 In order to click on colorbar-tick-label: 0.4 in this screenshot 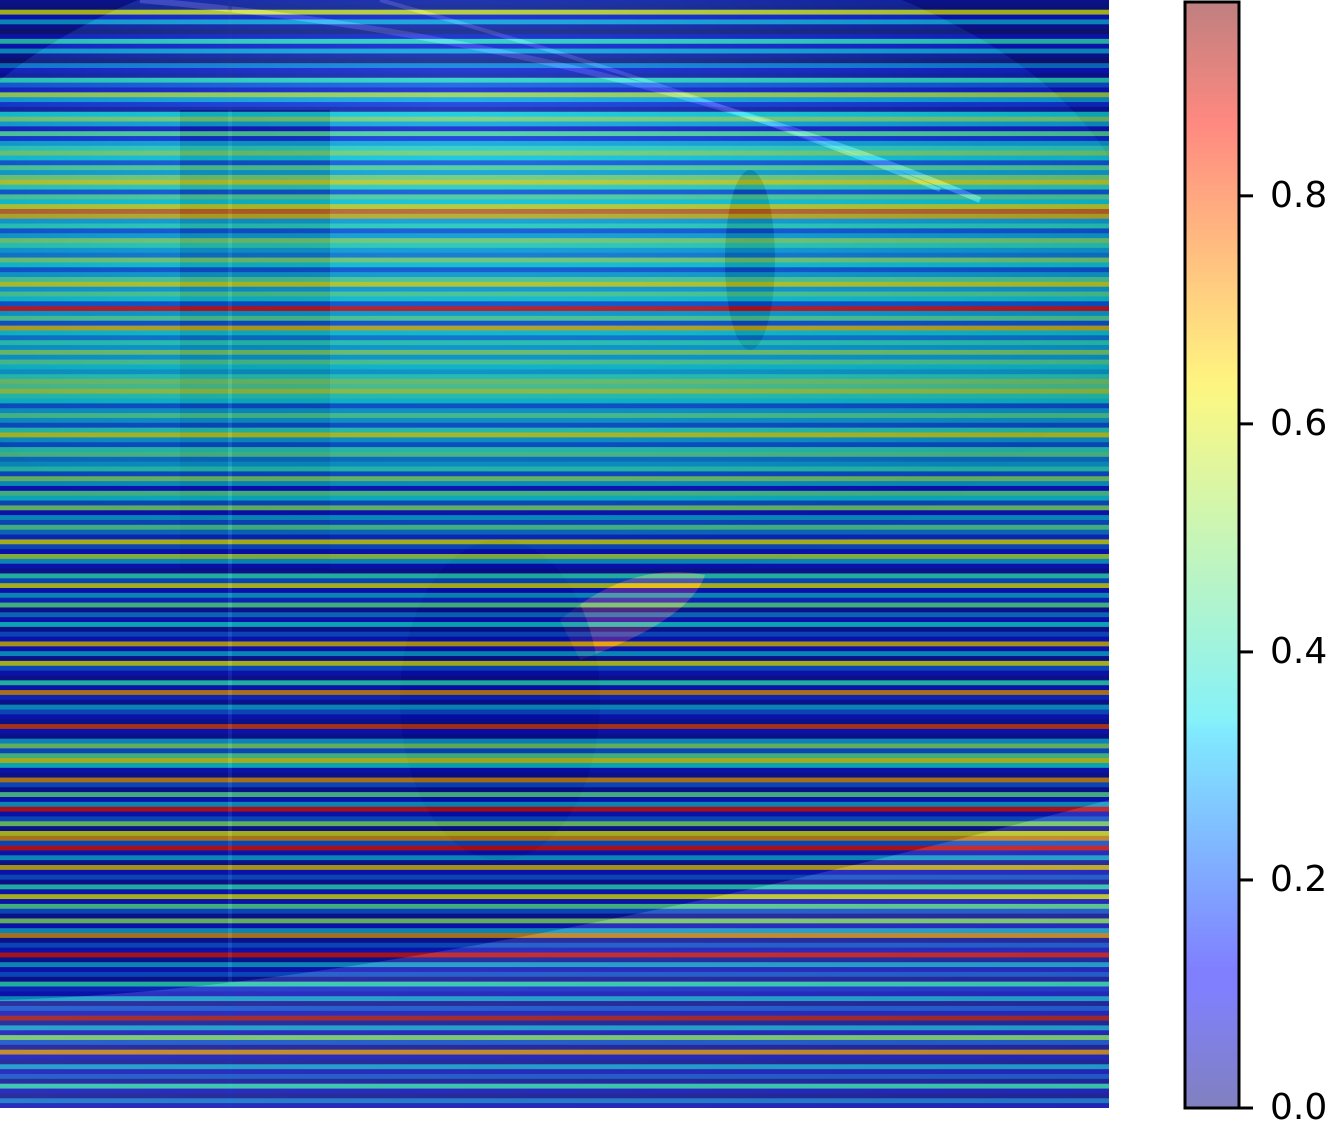, I will do `click(1299, 651)`.